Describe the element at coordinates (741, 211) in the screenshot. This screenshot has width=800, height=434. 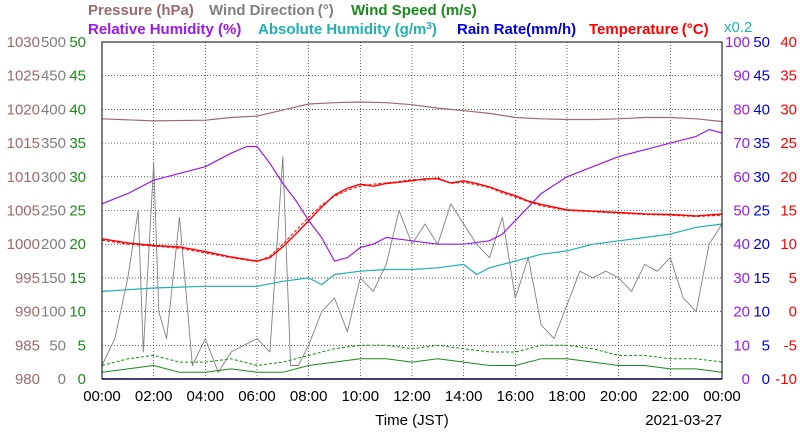
I see `y-tick-relative_humidity: 50` at that location.